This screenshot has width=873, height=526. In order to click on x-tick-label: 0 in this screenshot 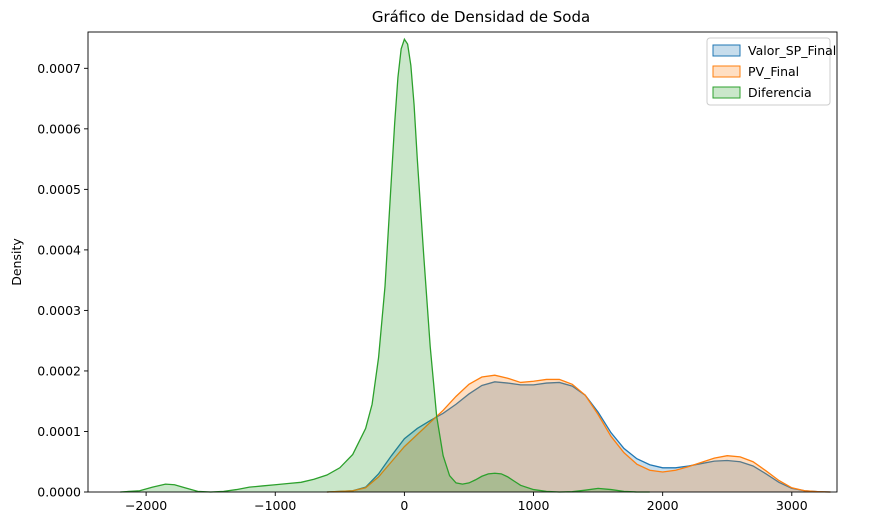, I will do `click(404, 505)`.